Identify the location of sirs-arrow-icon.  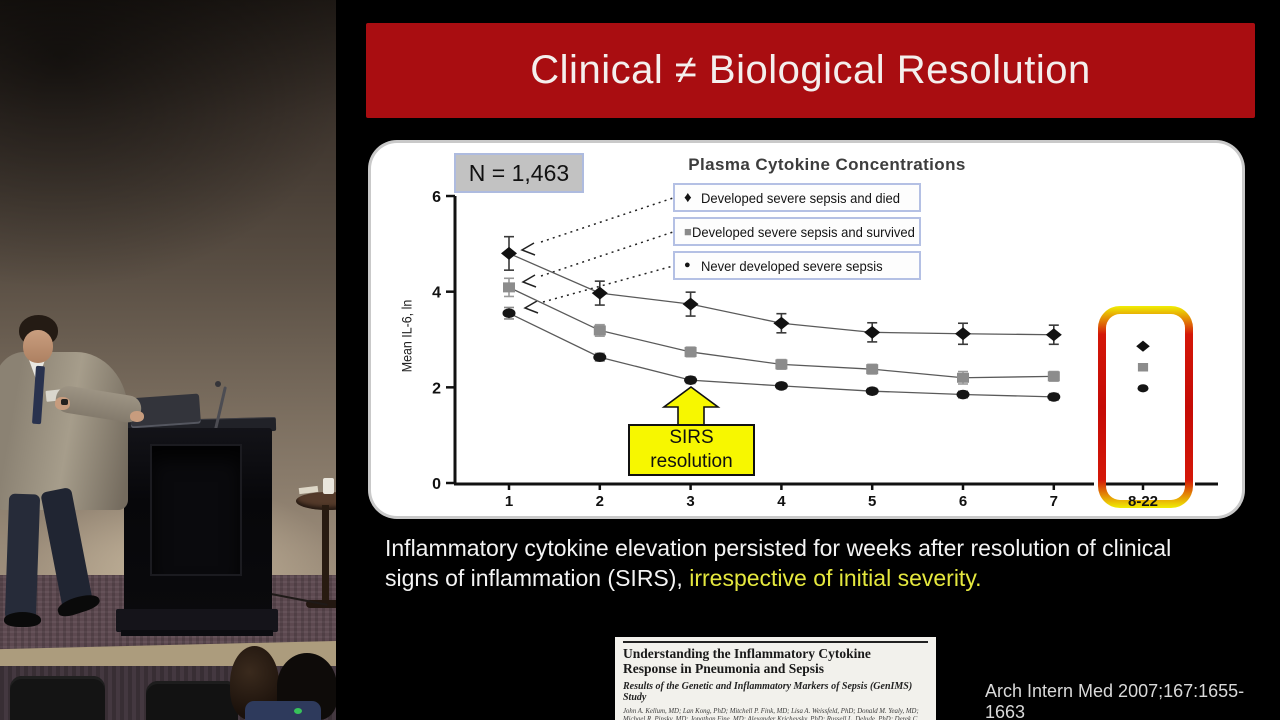
(691, 406).